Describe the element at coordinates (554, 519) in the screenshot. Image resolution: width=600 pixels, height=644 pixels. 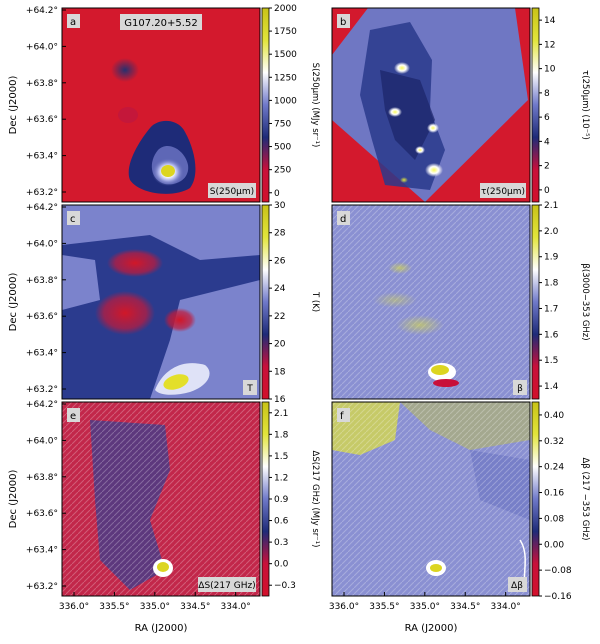
I see `colorbar-tick-label: 0.08` at that location.